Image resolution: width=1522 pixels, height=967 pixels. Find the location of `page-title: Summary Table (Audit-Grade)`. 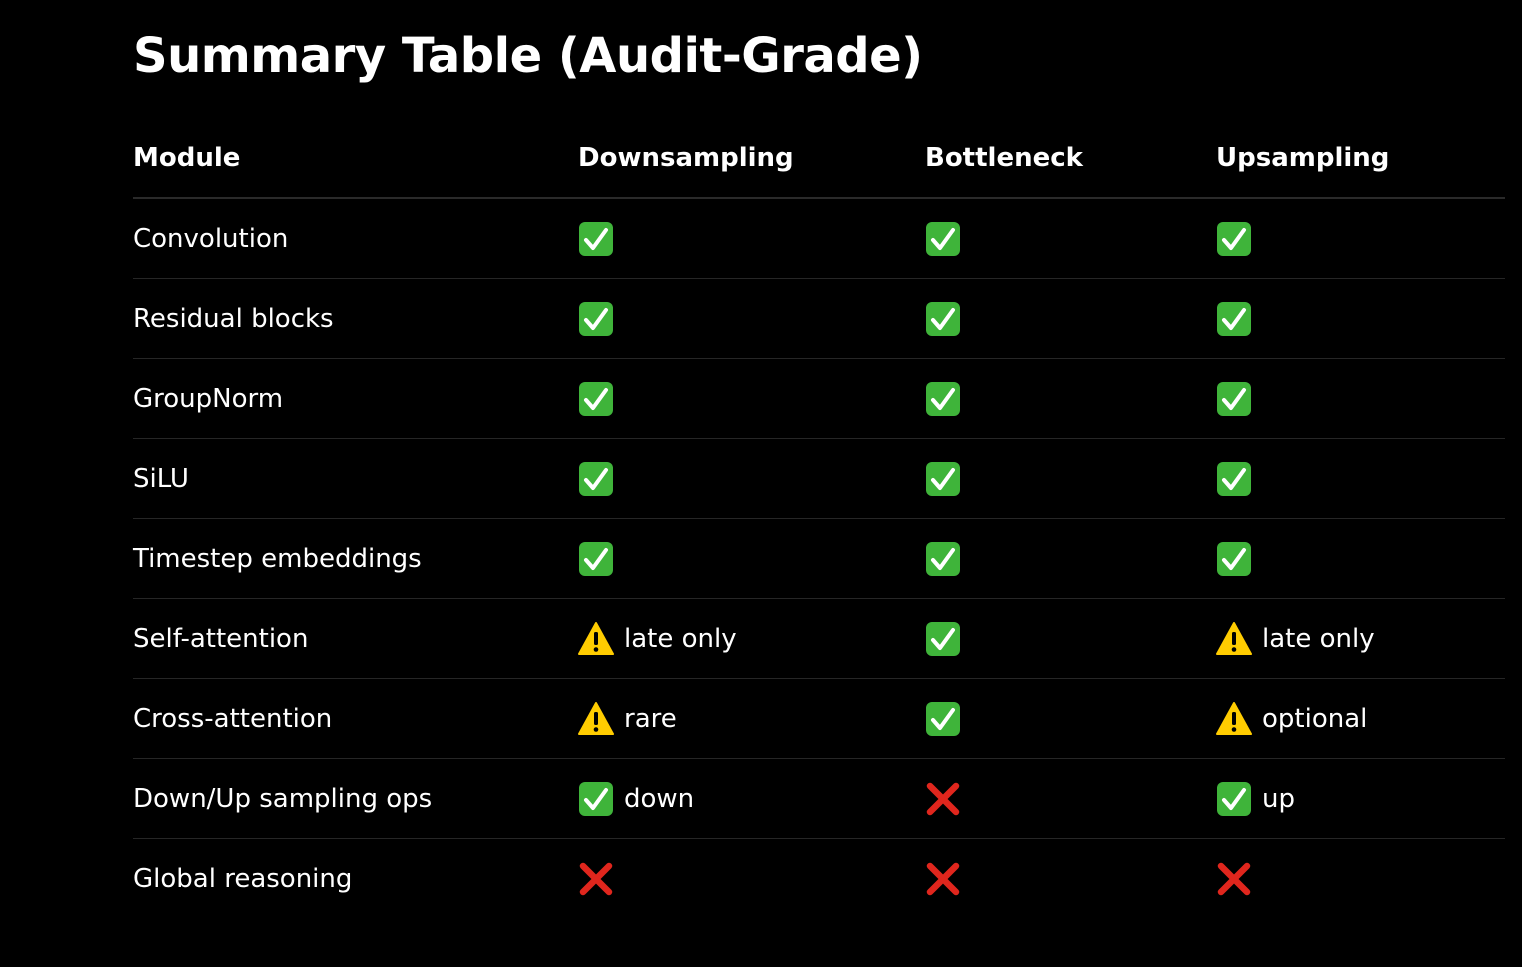

page-title: Summary Table (Audit-Grade) is located at coordinates (528, 56).